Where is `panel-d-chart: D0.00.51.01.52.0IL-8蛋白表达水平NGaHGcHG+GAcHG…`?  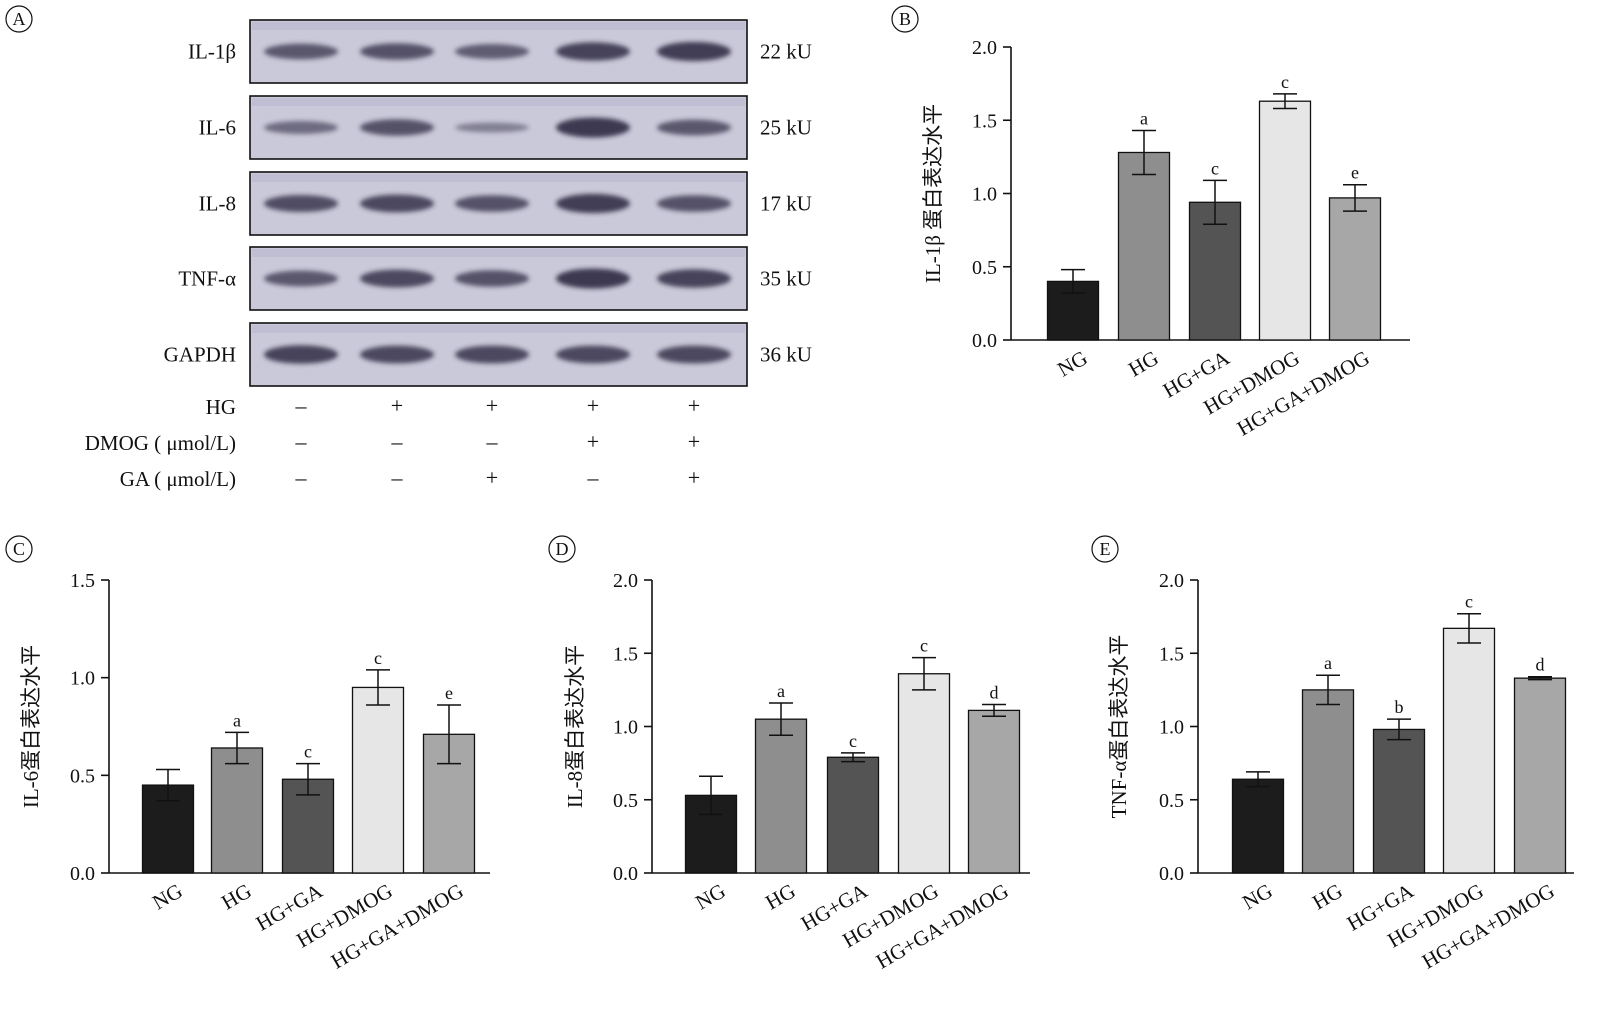 panel-d-chart: D0.00.51.01.52.0IL-8蛋白表达水平NGaHGcHG+GAcHG… is located at coordinates (789, 754).